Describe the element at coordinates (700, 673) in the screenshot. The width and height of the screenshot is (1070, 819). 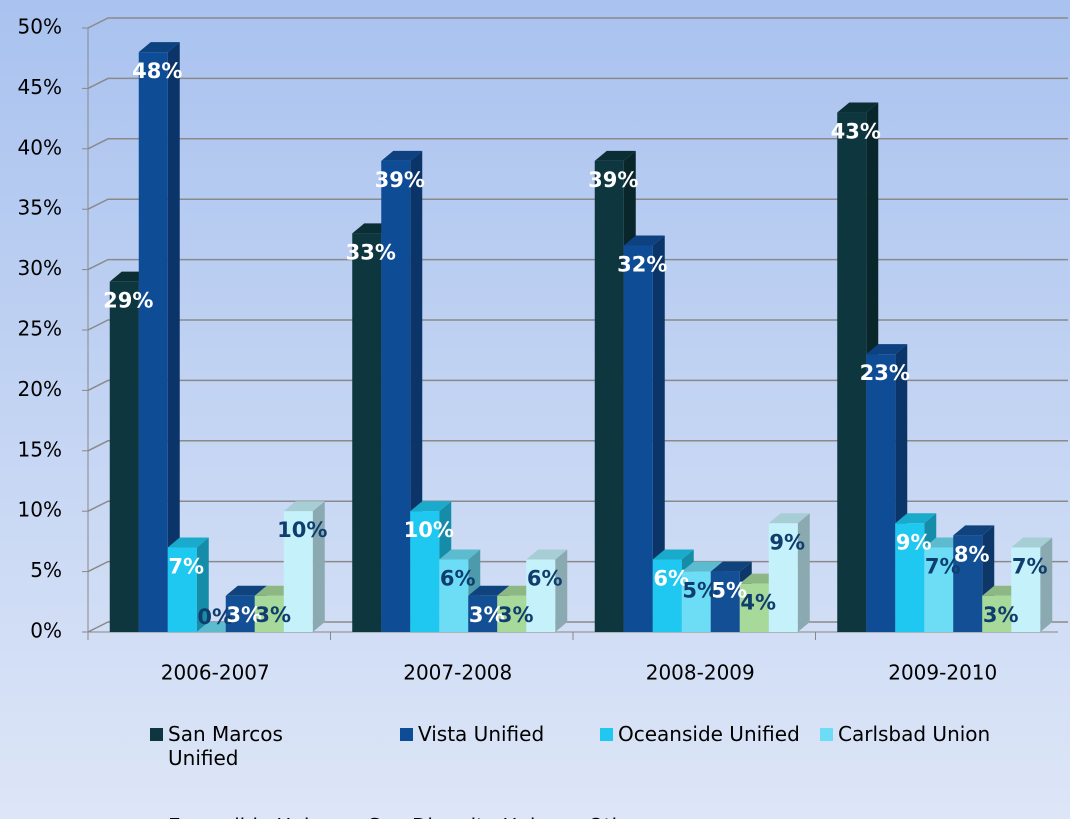
I see `x-tick-label: 2008-2009` at that location.